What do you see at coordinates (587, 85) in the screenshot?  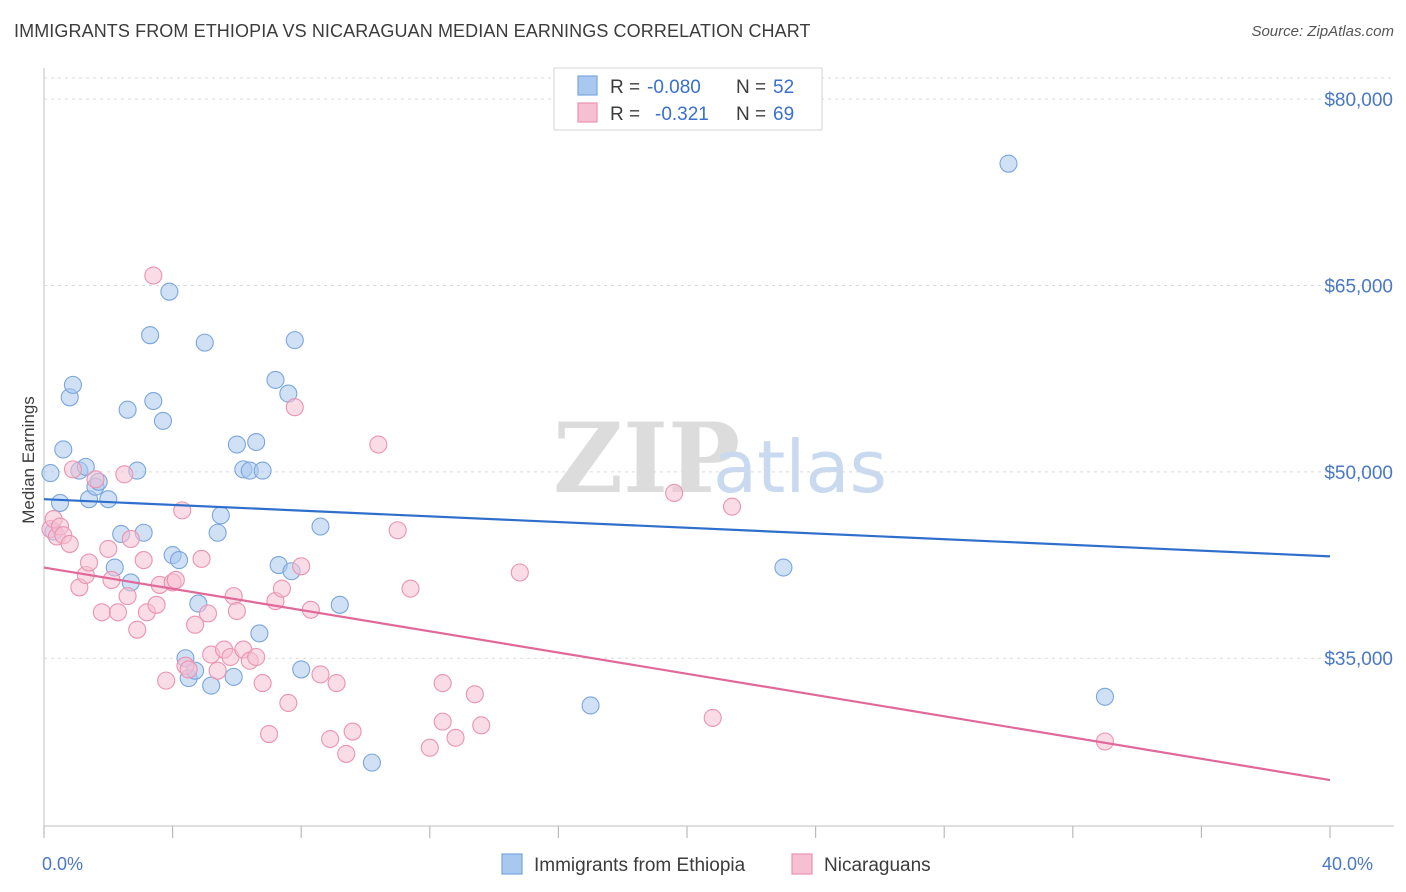 I see `legend-swatch-ethiopia` at bounding box center [587, 85].